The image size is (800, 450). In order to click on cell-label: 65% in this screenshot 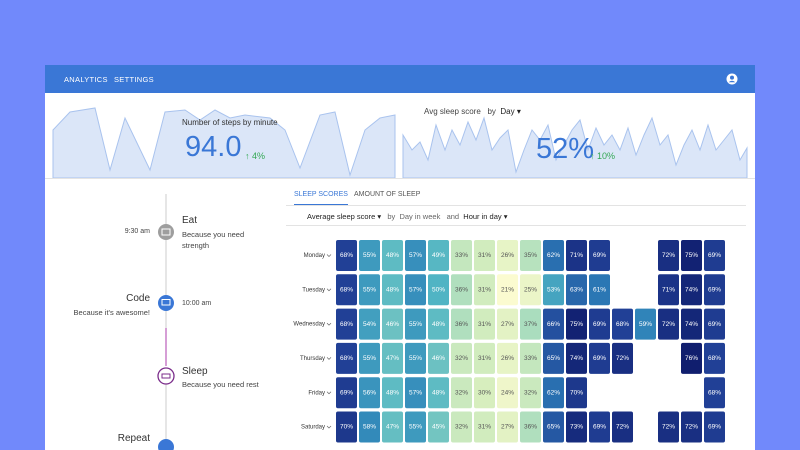, I will do `click(553, 358)`.